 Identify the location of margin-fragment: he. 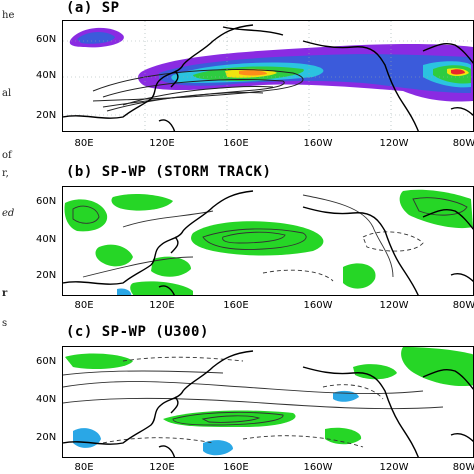
(8, 15).